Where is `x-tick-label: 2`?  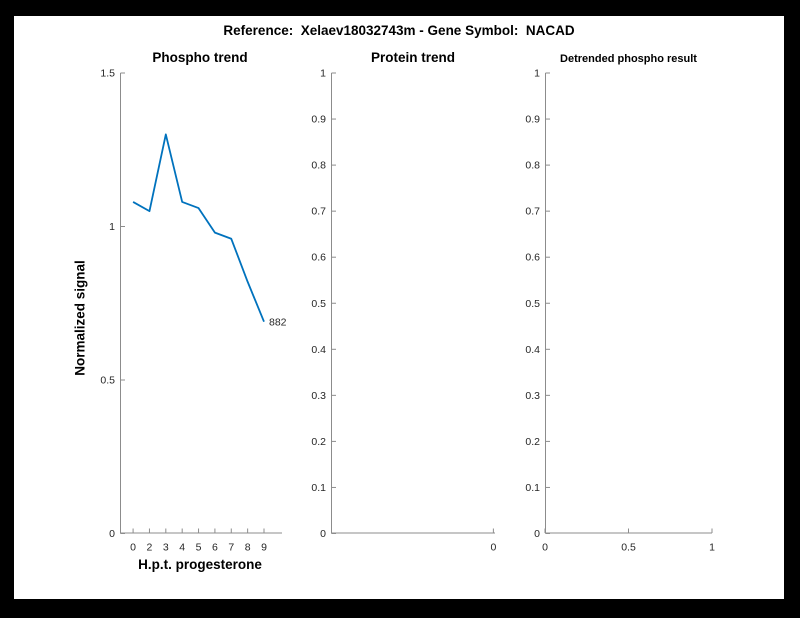 x-tick-label: 2 is located at coordinates (149, 548).